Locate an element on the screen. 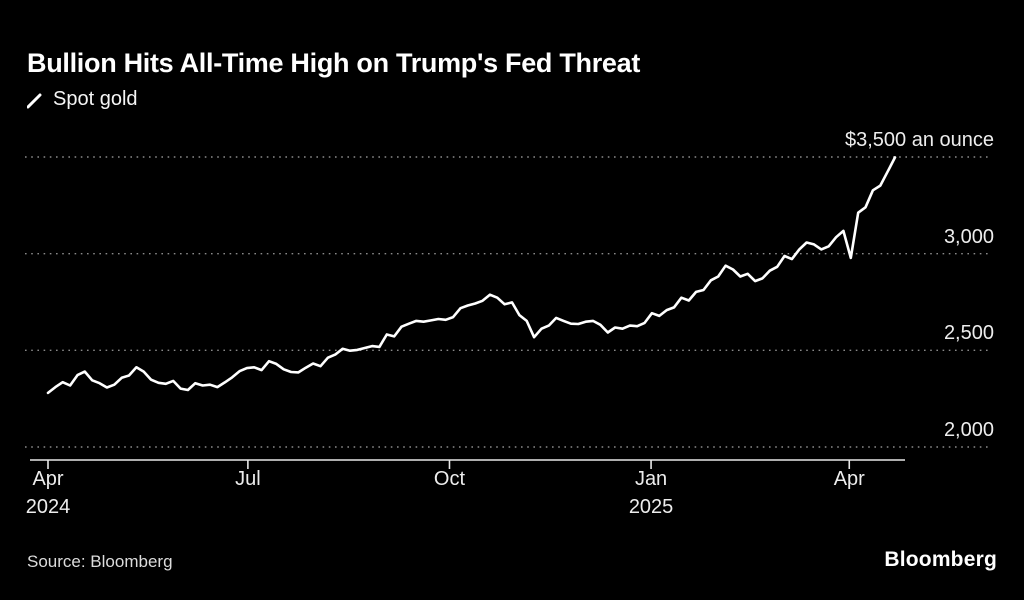  bloomberg-logo: Bloomberg is located at coordinates (940, 559).